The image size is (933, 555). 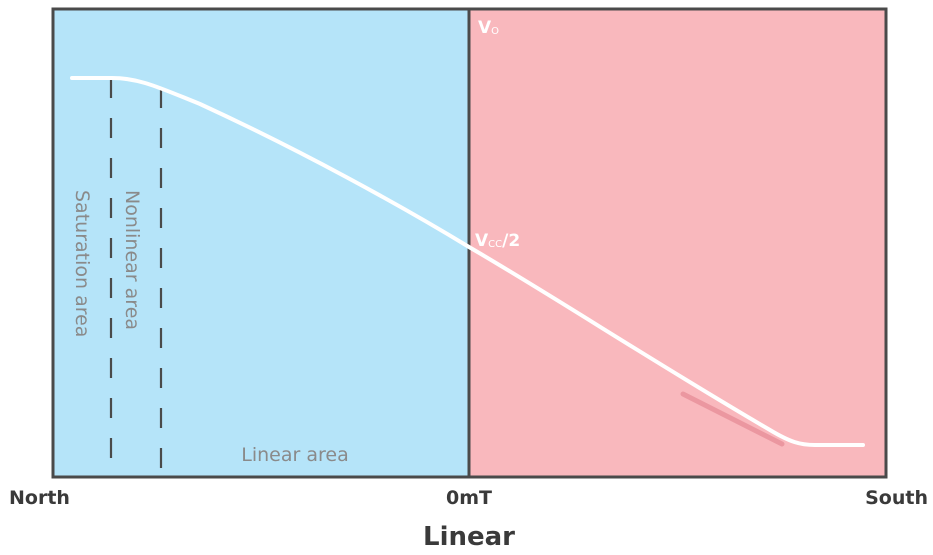 What do you see at coordinates (896, 498) in the screenshot?
I see `south-axis-label: South` at bounding box center [896, 498].